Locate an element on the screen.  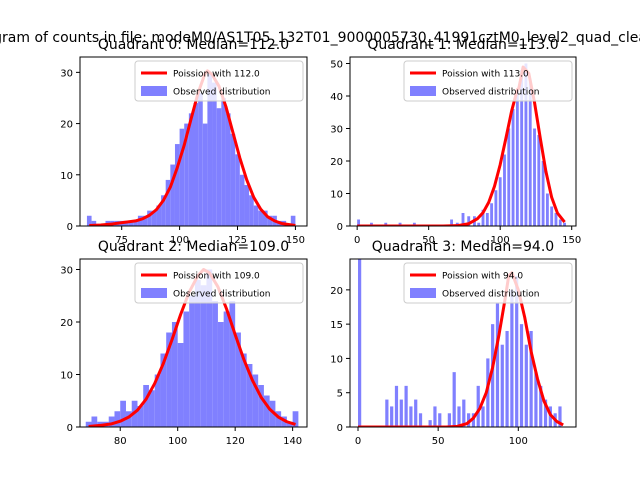
subplot-title: Quadrant 3: Median=94.0 is located at coordinates (463, 247).